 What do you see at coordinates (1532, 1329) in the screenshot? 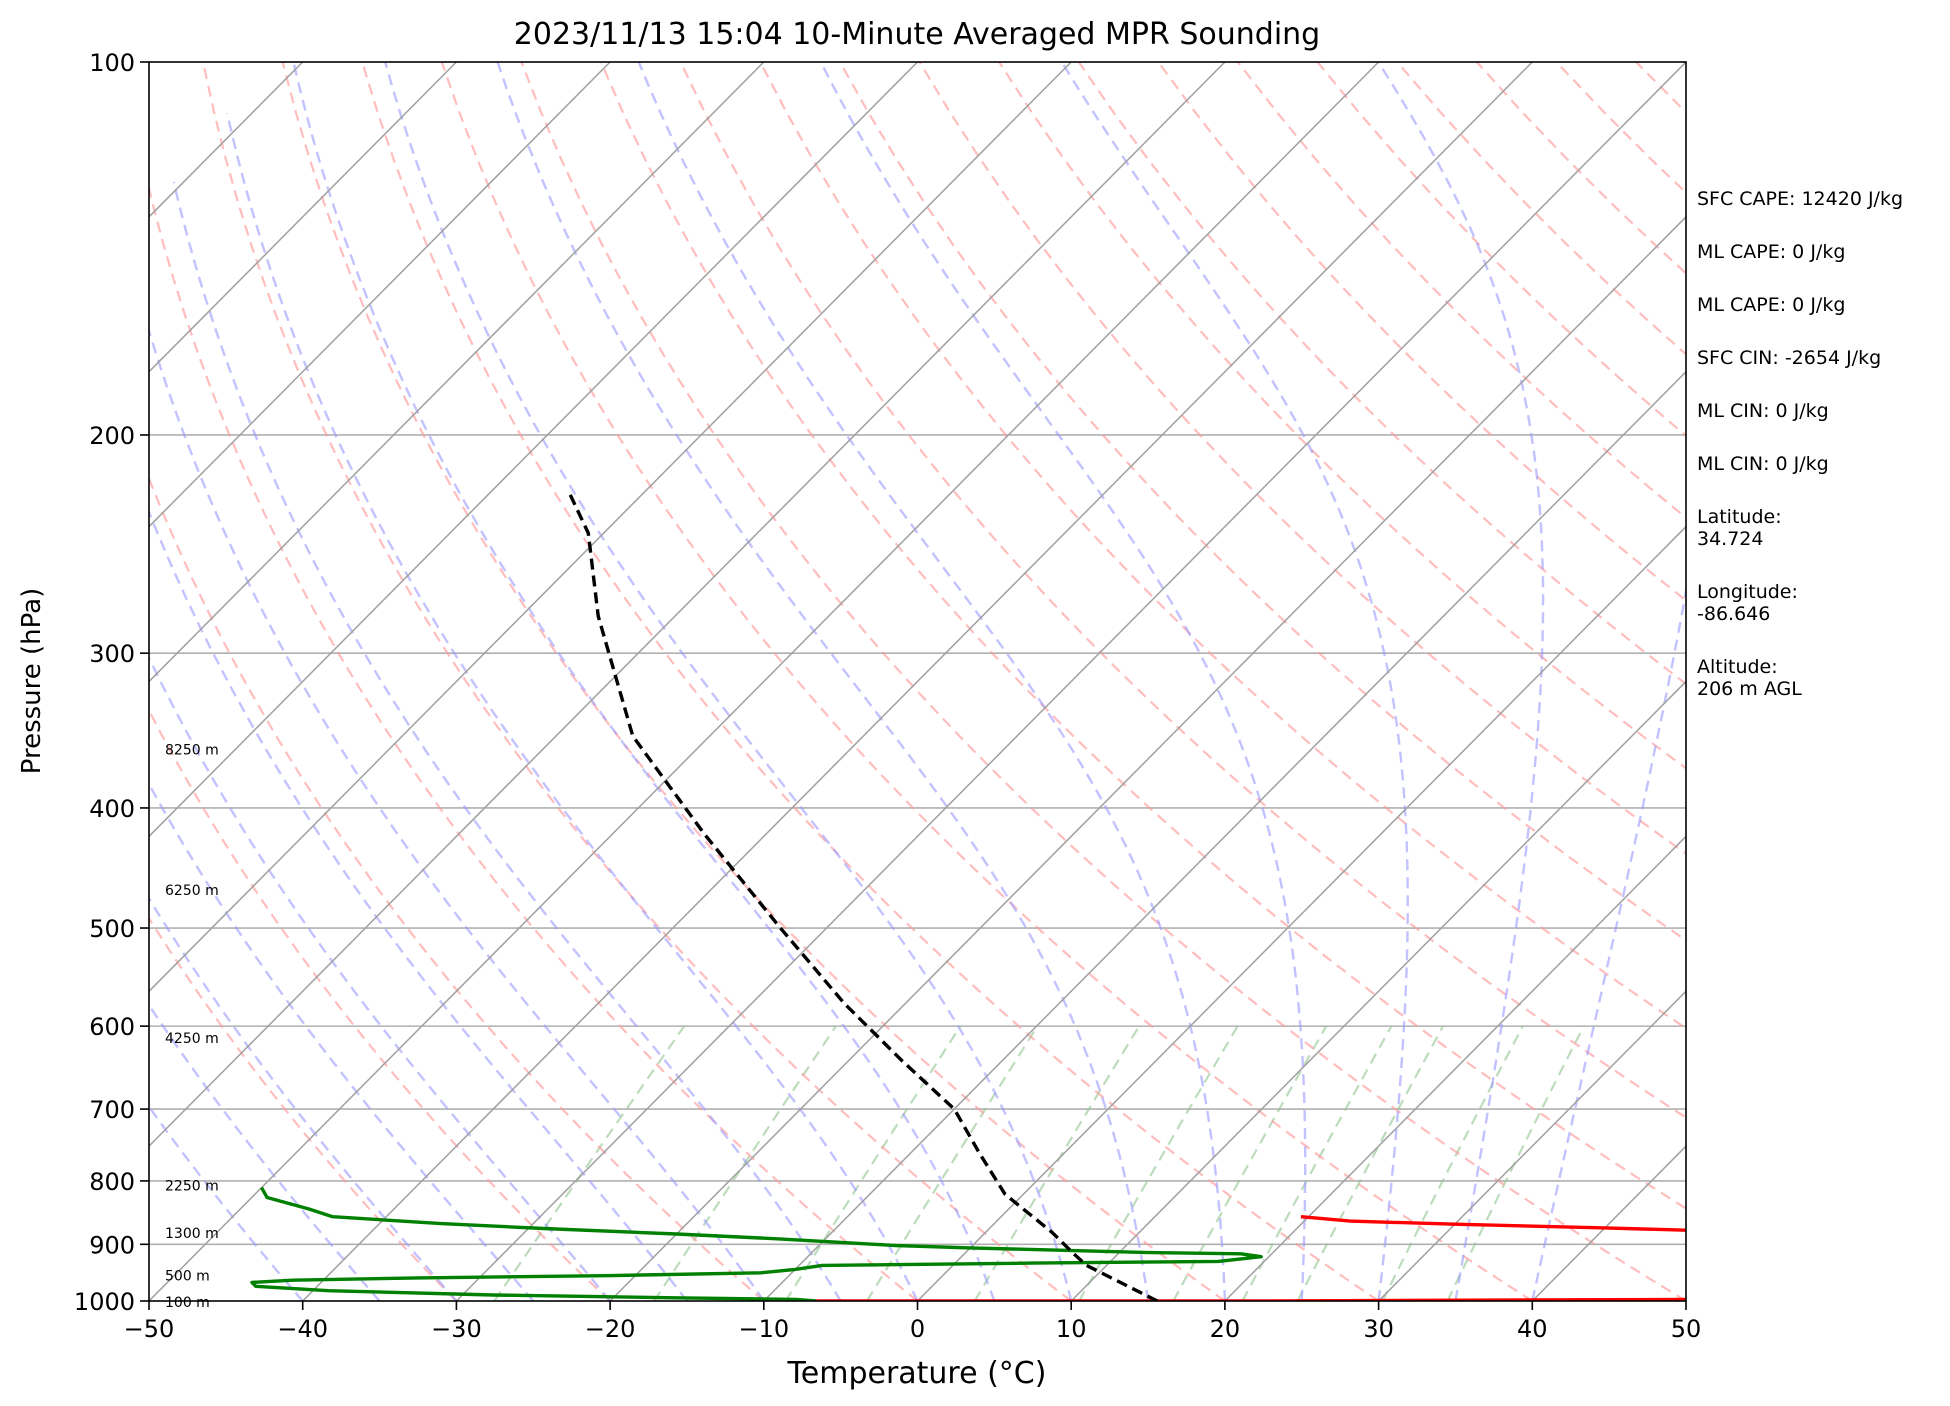
I see `x-tick-label: 40` at bounding box center [1532, 1329].